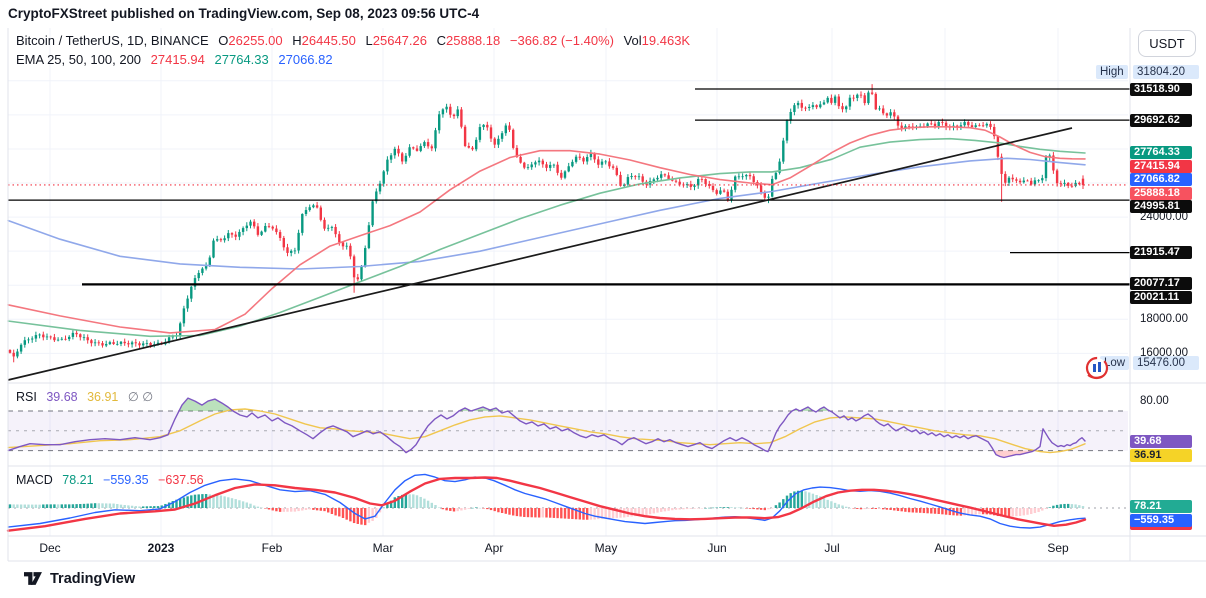  Describe the element at coordinates (328, 40) in the screenshot. I see `high-value: 26445.50` at that location.